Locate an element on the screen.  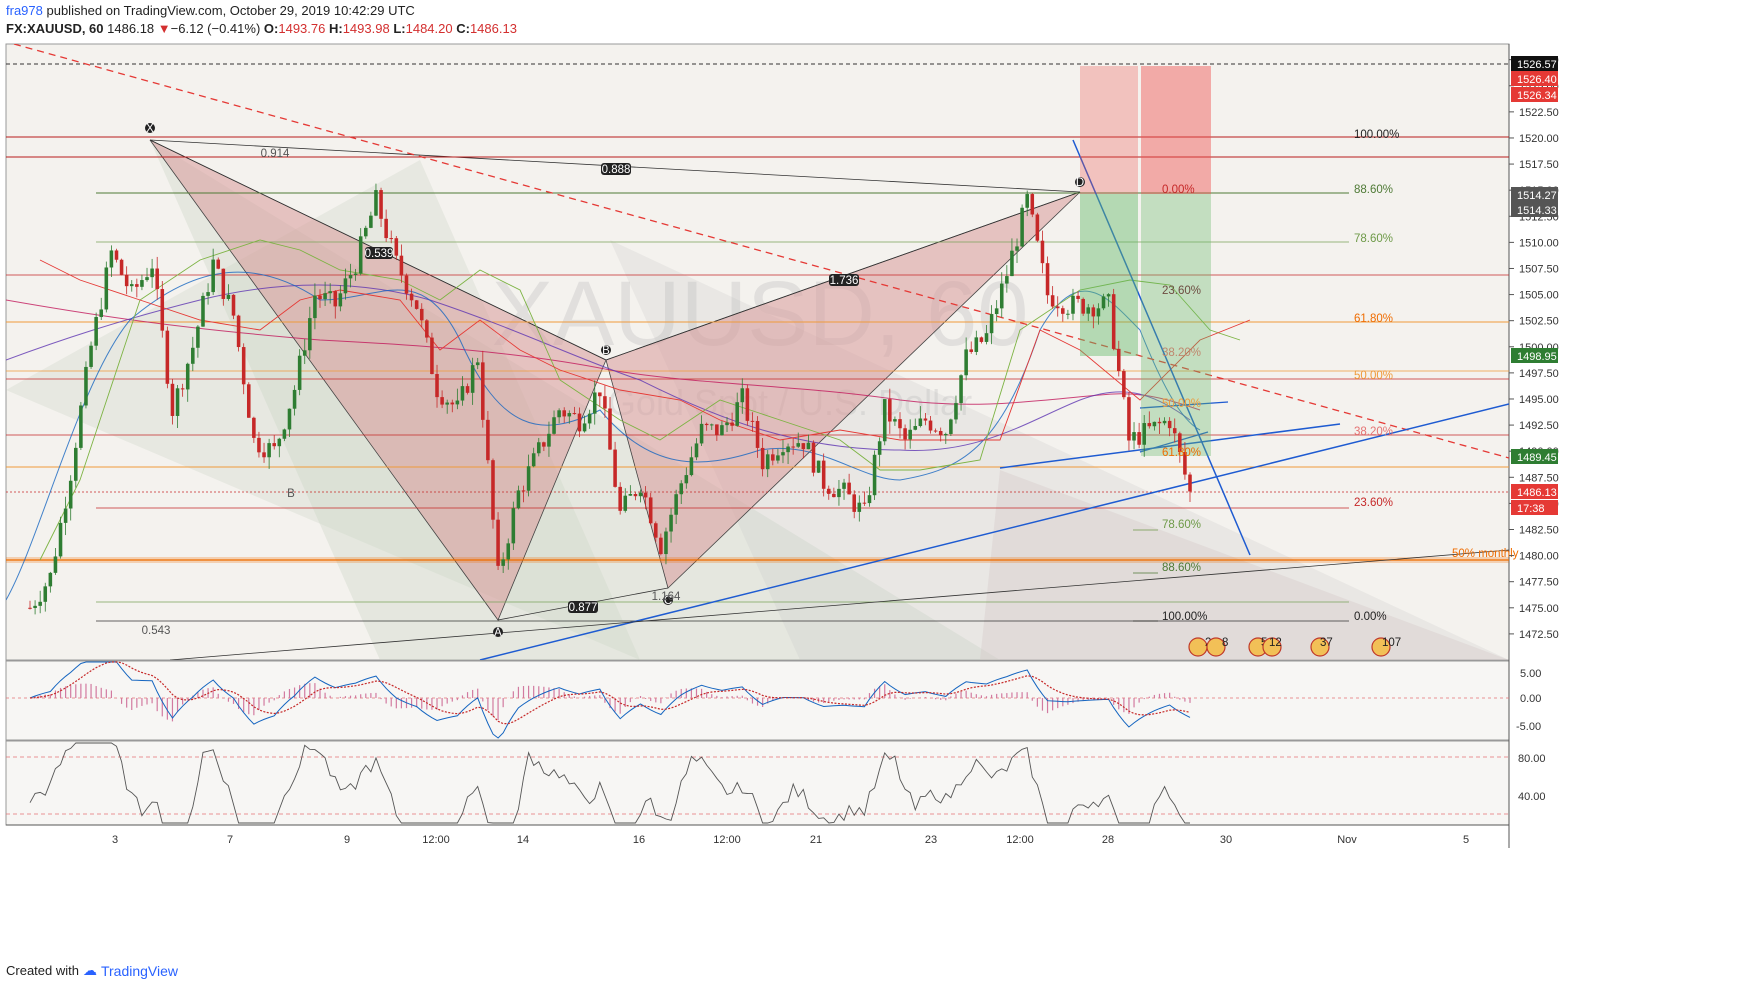
down-arrow-icon: ▼ is located at coordinates (164, 28).